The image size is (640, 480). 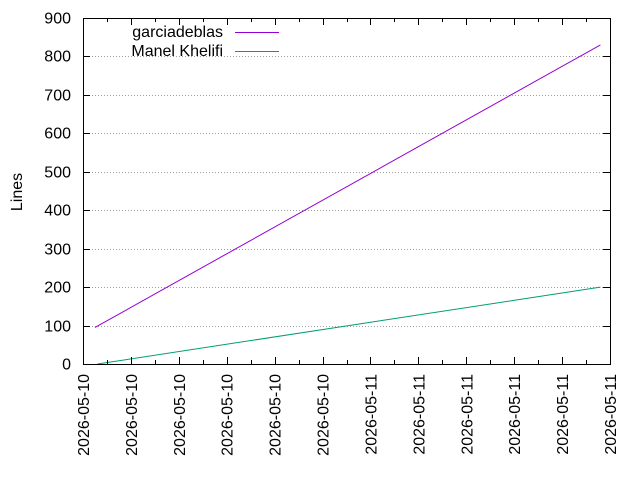 What do you see at coordinates (177, 32) in the screenshot?
I see `legend-label: garciadeblas` at bounding box center [177, 32].